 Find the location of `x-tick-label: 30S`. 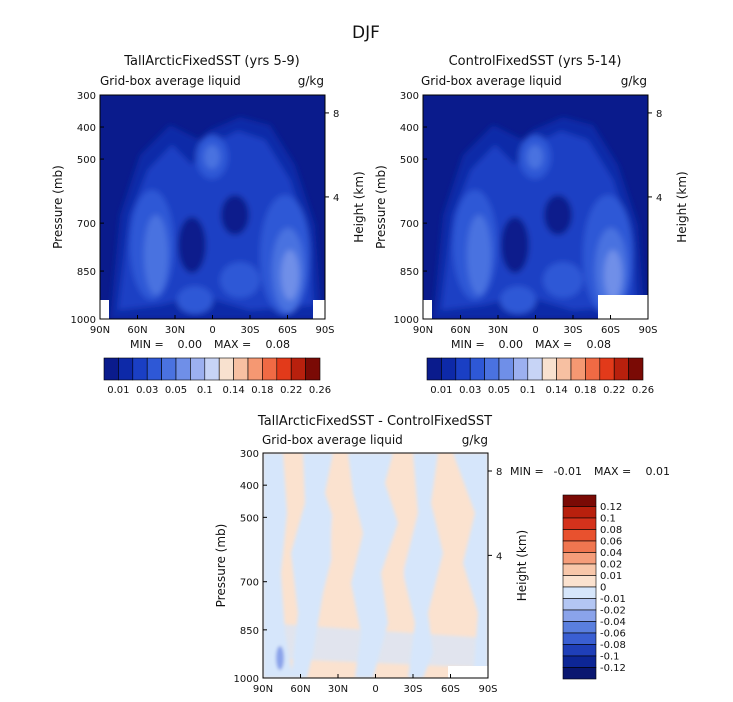

x-tick-label: 30S is located at coordinates (412, 689).